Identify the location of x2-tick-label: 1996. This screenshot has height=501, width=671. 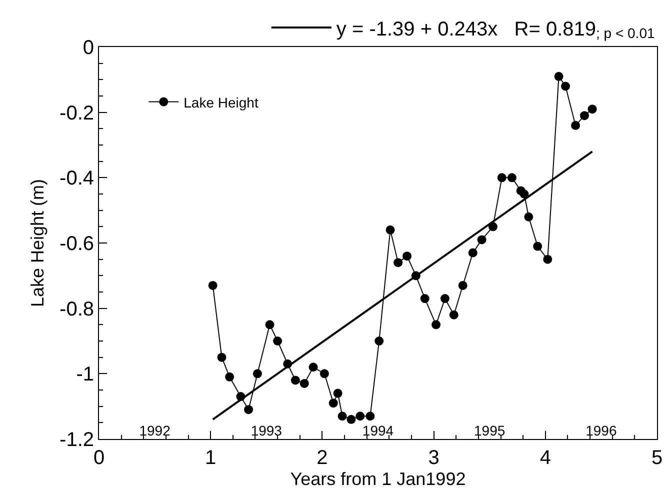
(601, 430).